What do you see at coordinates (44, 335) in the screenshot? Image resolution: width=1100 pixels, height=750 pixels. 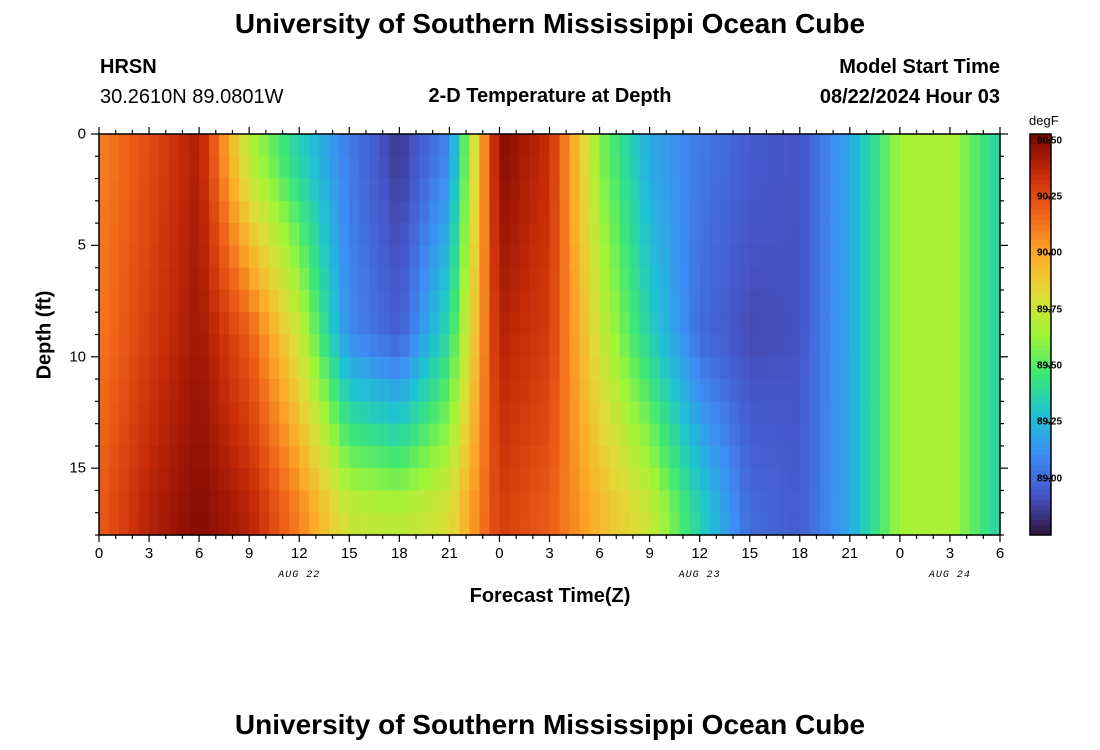 I see `y-axis-label: Depth (ft)` at bounding box center [44, 335].